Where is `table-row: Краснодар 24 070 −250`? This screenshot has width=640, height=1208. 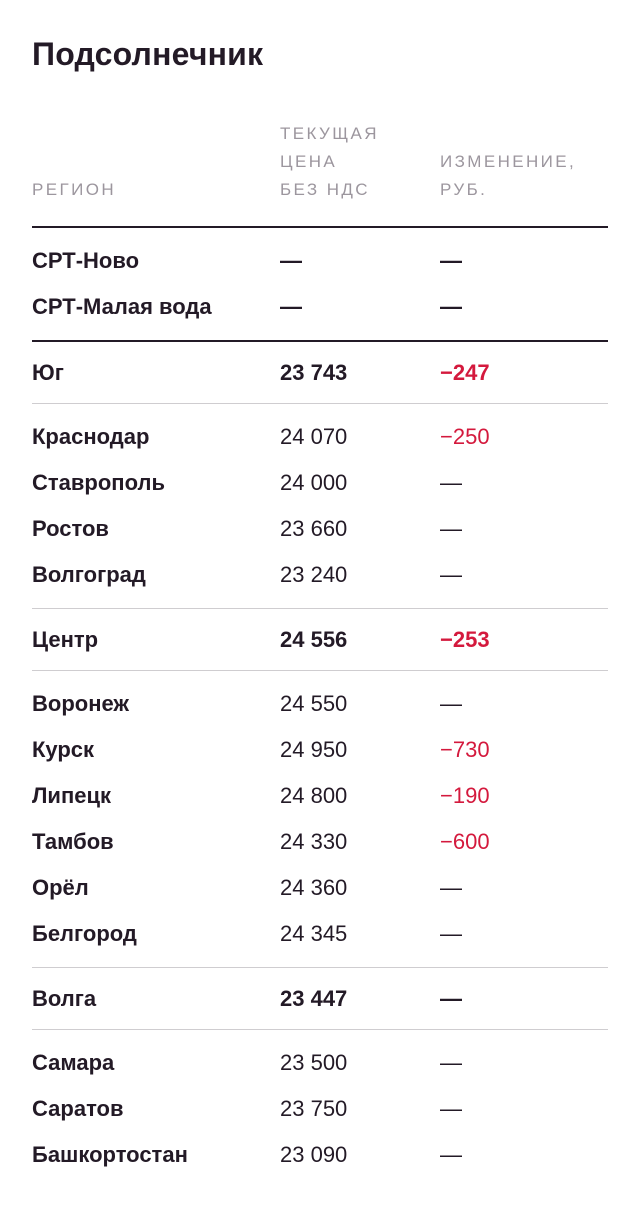 table-row: Краснодар 24 070 −250 is located at coordinates (320, 437).